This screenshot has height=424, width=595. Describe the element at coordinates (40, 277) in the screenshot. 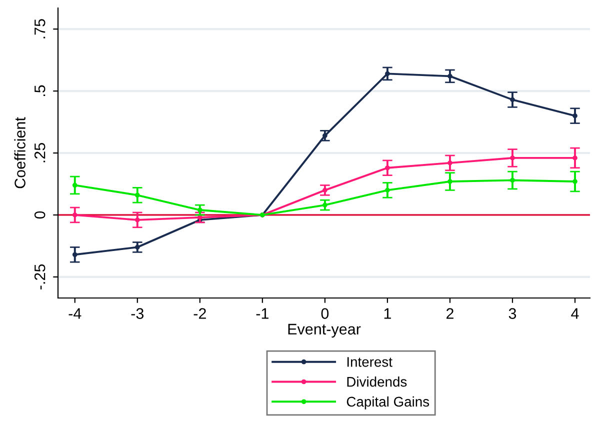

I see `y-tick-label: -.25` at that location.